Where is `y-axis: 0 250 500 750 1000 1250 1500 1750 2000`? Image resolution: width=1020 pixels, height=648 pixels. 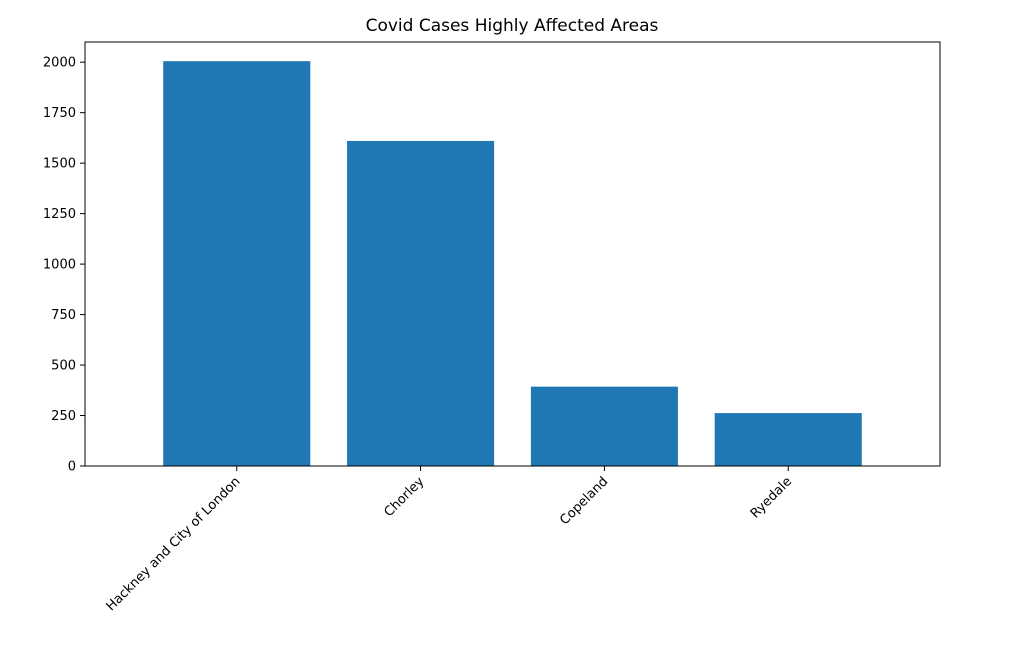
y-axis: 0 250 500 750 1000 1250 1500 1750 2000 is located at coordinates (64, 265).